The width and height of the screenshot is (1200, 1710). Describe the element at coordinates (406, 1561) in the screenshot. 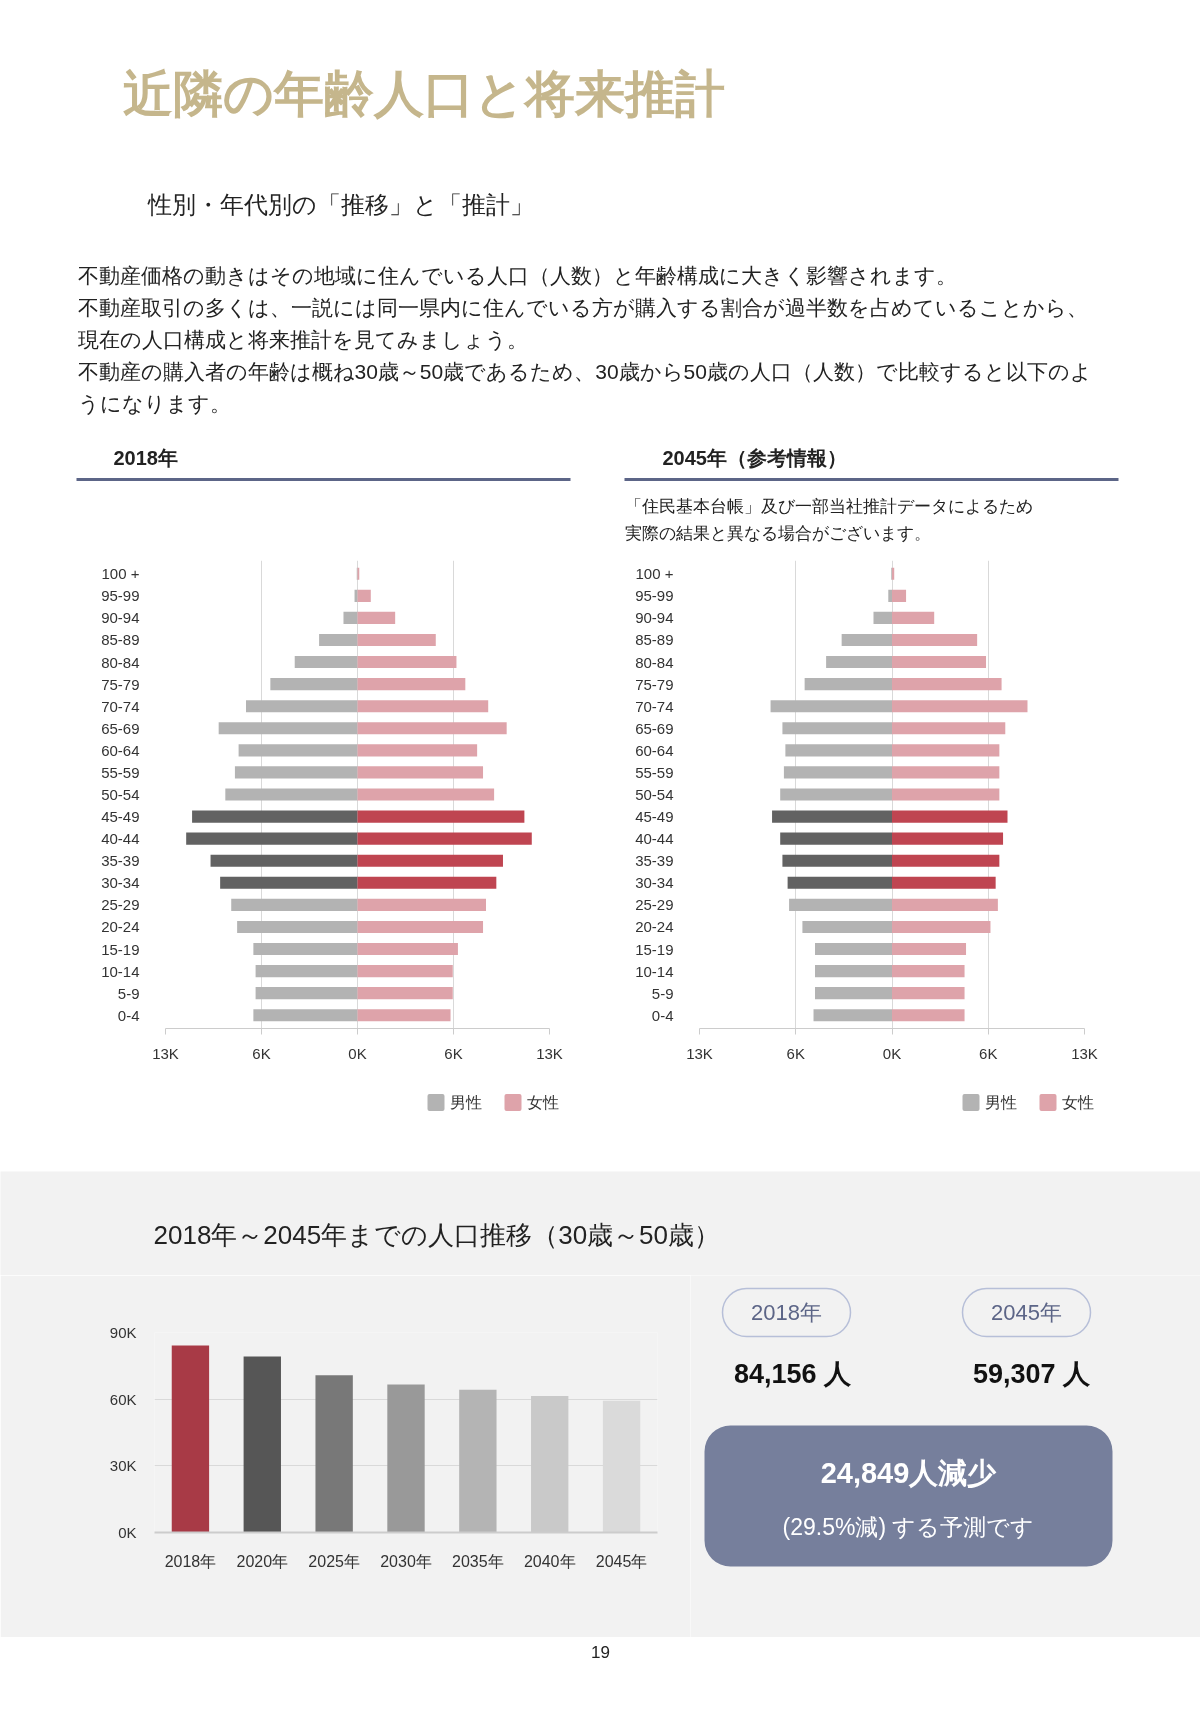

I see `x-tick-label: 2030年` at that location.